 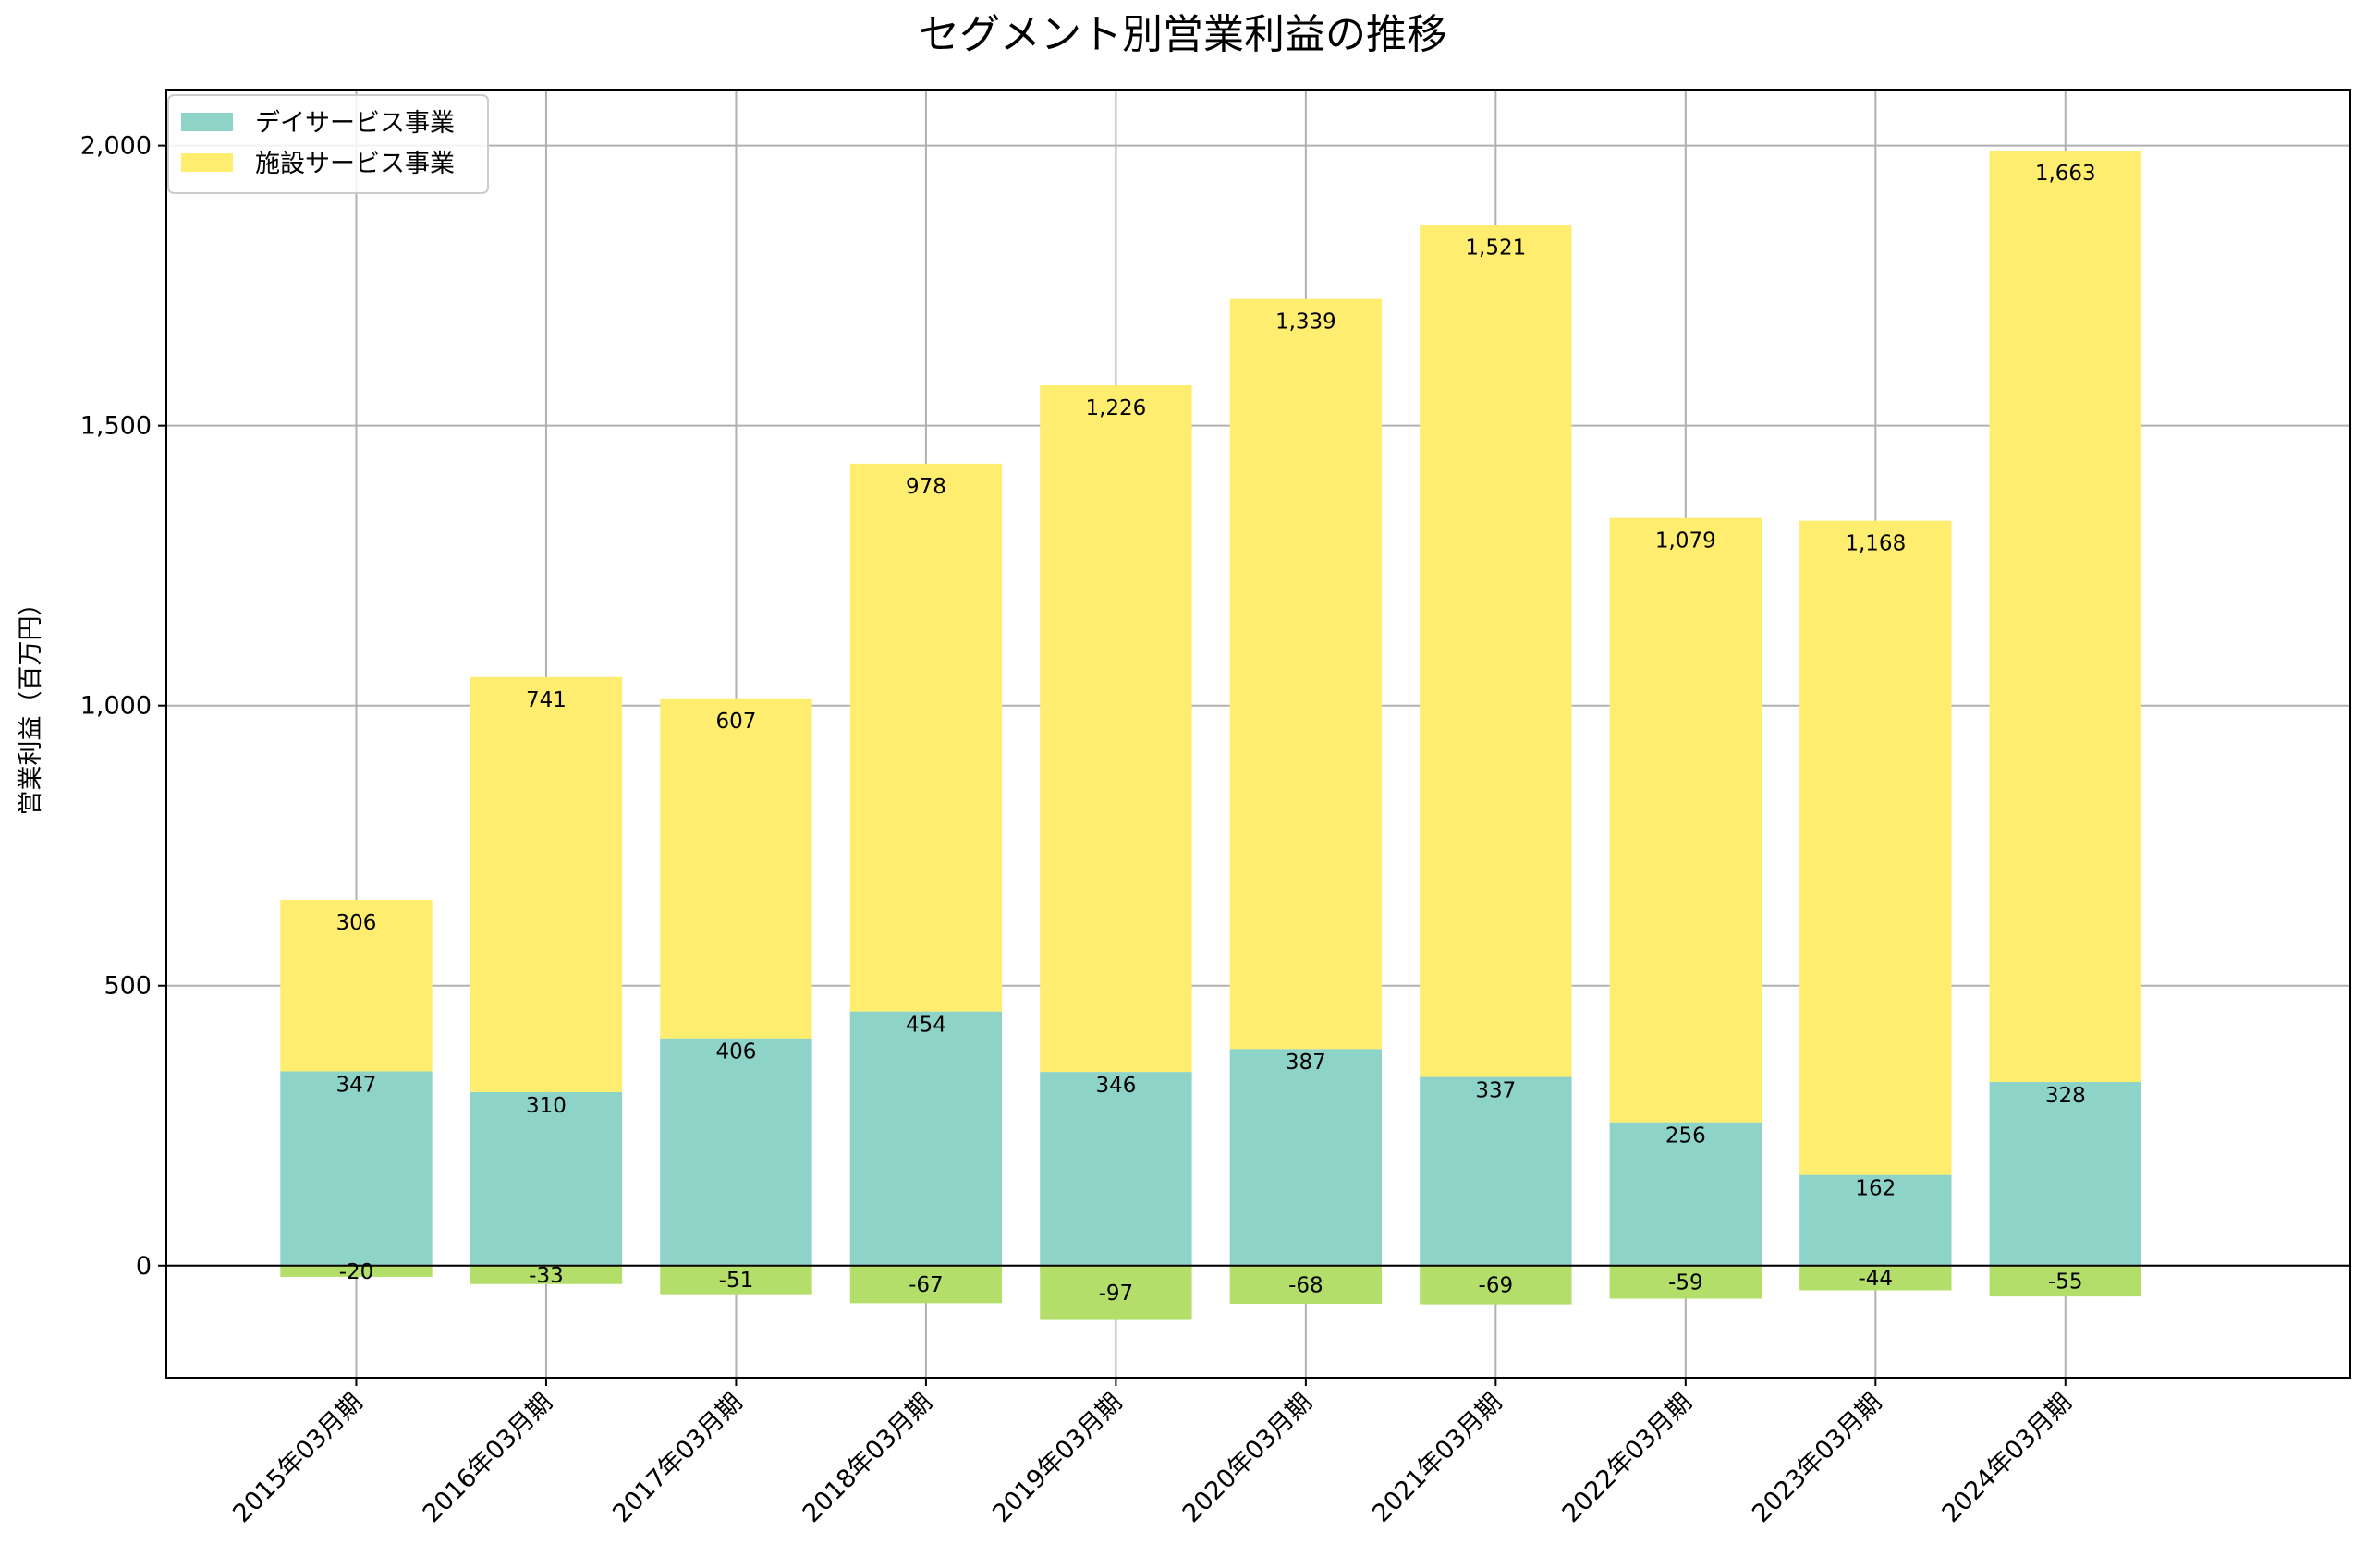 I want to click on data-label-day-service: 162, so click(x=1876, y=1189).